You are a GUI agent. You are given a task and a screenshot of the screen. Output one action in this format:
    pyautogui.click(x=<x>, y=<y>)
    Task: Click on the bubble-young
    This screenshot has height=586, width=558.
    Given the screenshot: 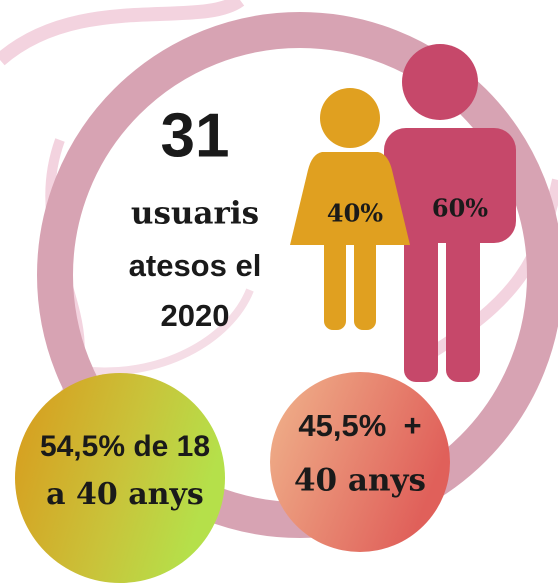 What is the action you would take?
    pyautogui.click(x=120, y=478)
    